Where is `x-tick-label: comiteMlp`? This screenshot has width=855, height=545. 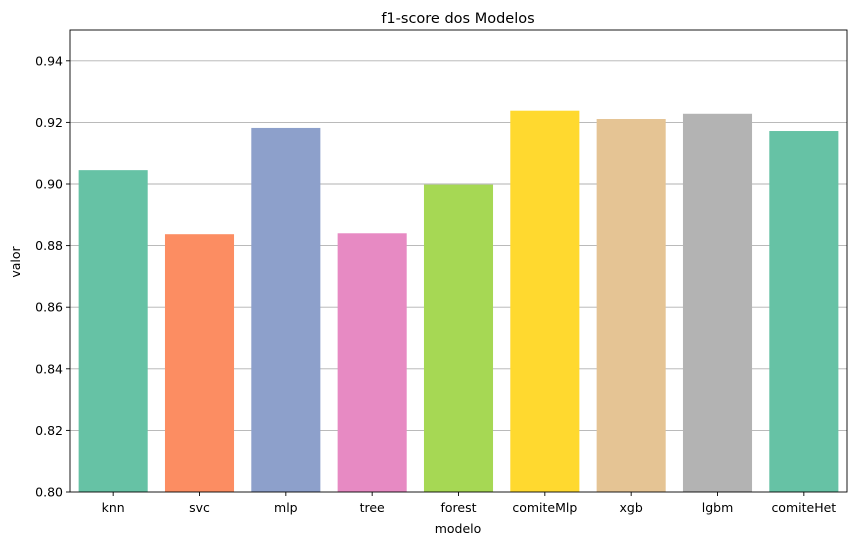 x-tick-label: comiteMlp is located at coordinates (544, 507).